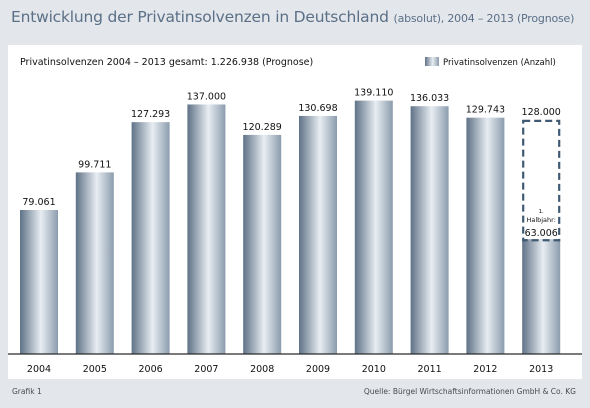  What do you see at coordinates (373, 93) in the screenshot?
I see `value-label-2010: 139.110` at bounding box center [373, 93].